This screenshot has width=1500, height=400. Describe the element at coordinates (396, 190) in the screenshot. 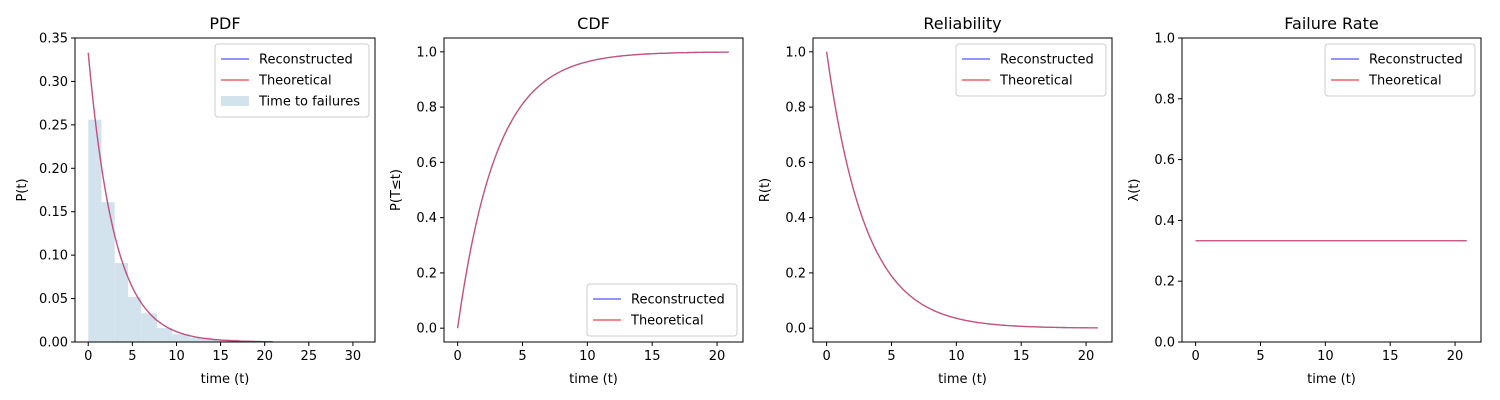

I see `y-axis-label: P(T≤t)` at that location.